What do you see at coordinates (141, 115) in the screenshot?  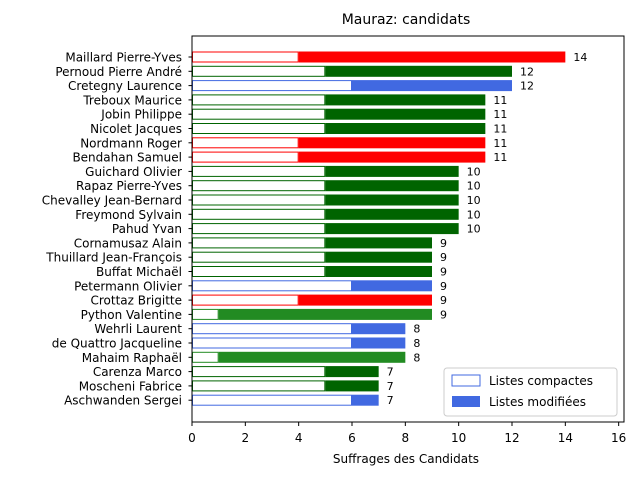 I see `y-tick-label: Jobin Philippe` at bounding box center [141, 115].